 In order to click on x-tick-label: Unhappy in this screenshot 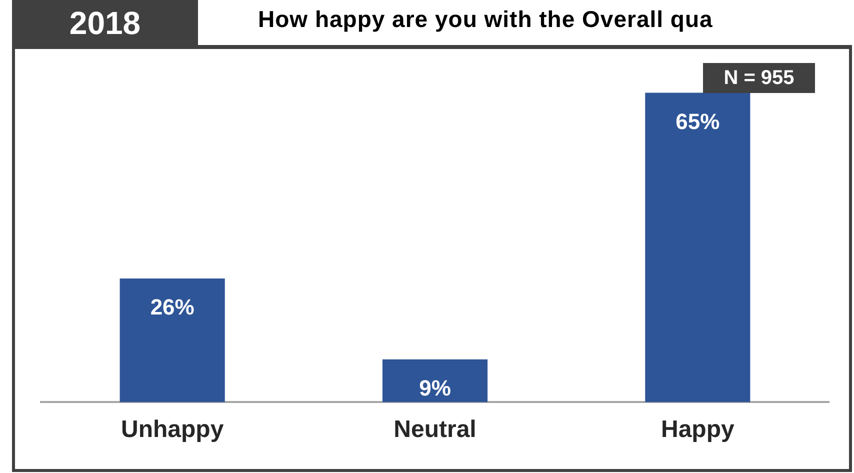, I will do `click(172, 430)`.